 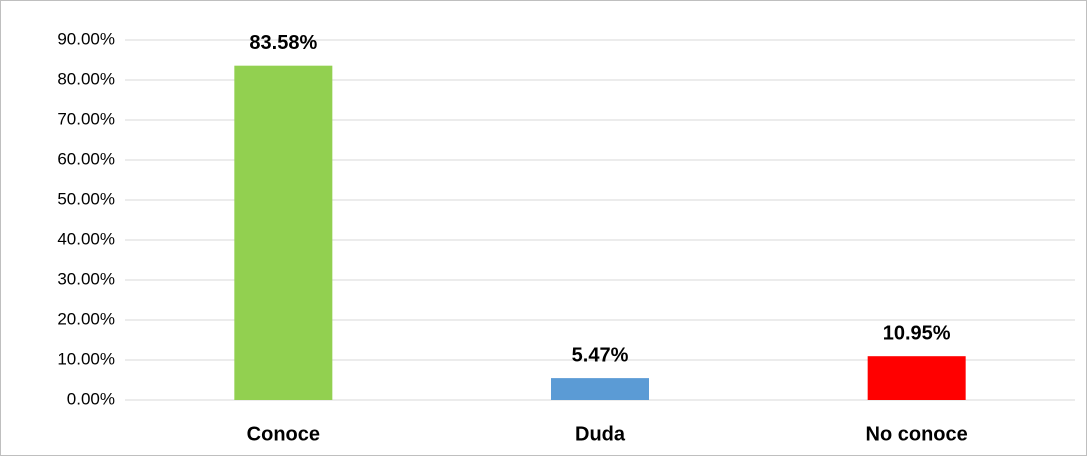 What do you see at coordinates (283, 43) in the screenshot?
I see `value-label: 83.58%` at bounding box center [283, 43].